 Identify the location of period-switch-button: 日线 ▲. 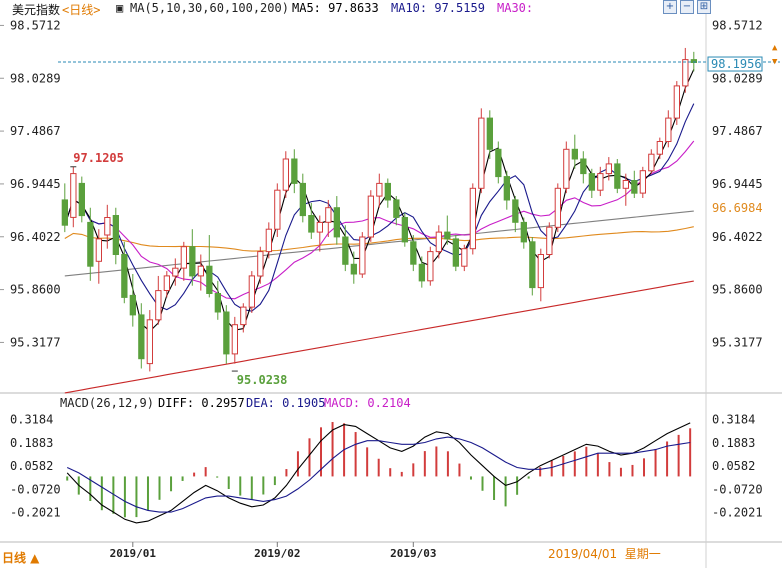
(21, 558).